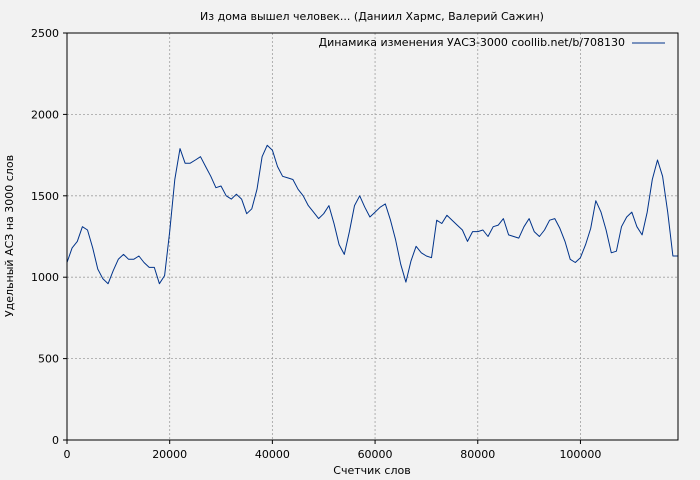  What do you see at coordinates (49, 237) in the screenshot?
I see `y-axis: 0 500 1000 1500 2000 2500` at bounding box center [49, 237].